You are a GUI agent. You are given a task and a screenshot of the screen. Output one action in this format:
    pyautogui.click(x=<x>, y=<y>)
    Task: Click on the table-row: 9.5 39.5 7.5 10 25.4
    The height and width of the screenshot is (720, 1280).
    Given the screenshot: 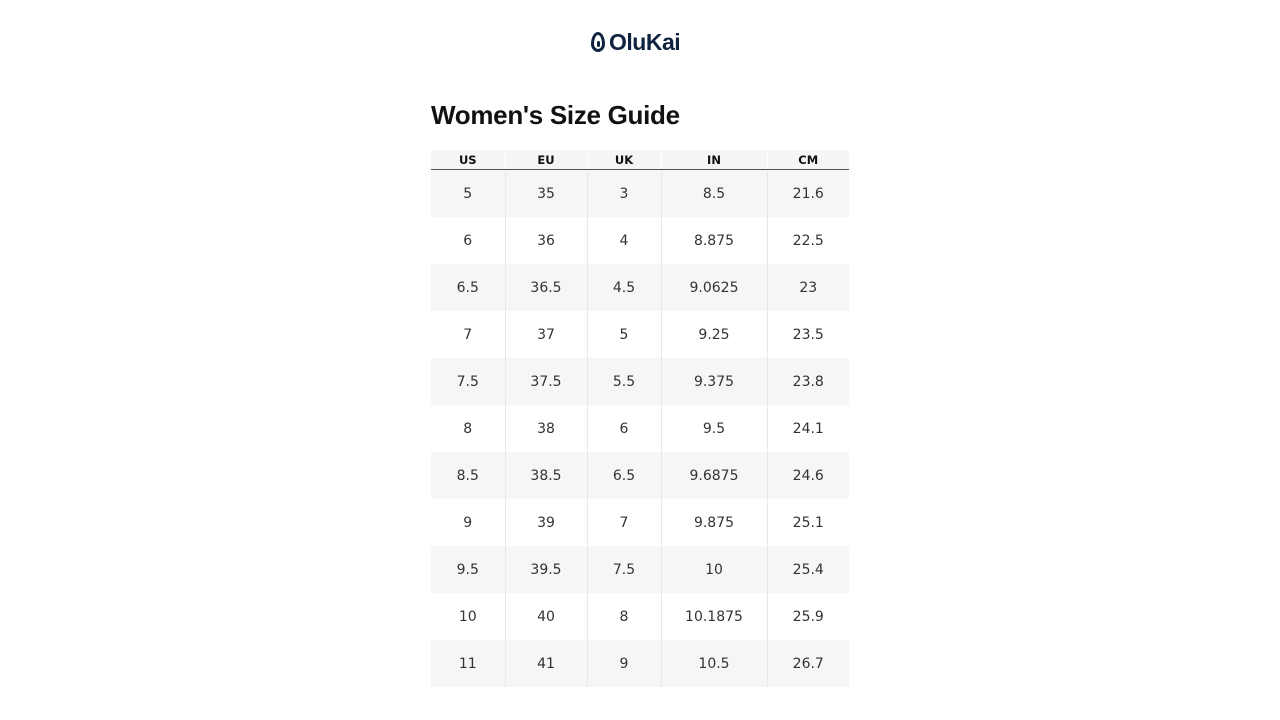 What is the action you would take?
    pyautogui.click(x=640, y=569)
    